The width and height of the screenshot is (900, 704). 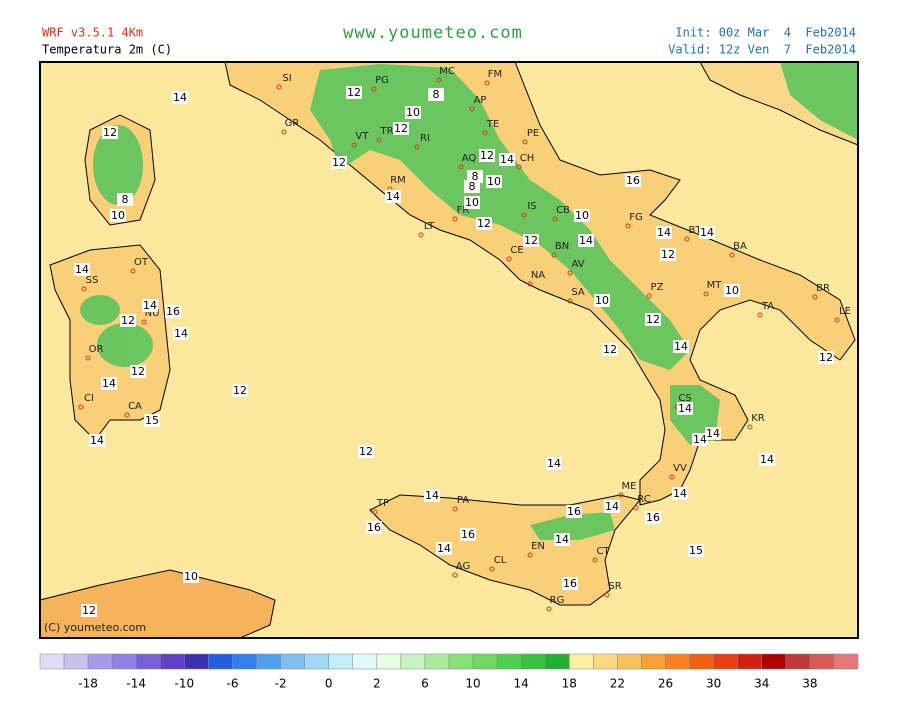 What do you see at coordinates (533, 133) in the screenshot?
I see `city-label: PE` at bounding box center [533, 133].